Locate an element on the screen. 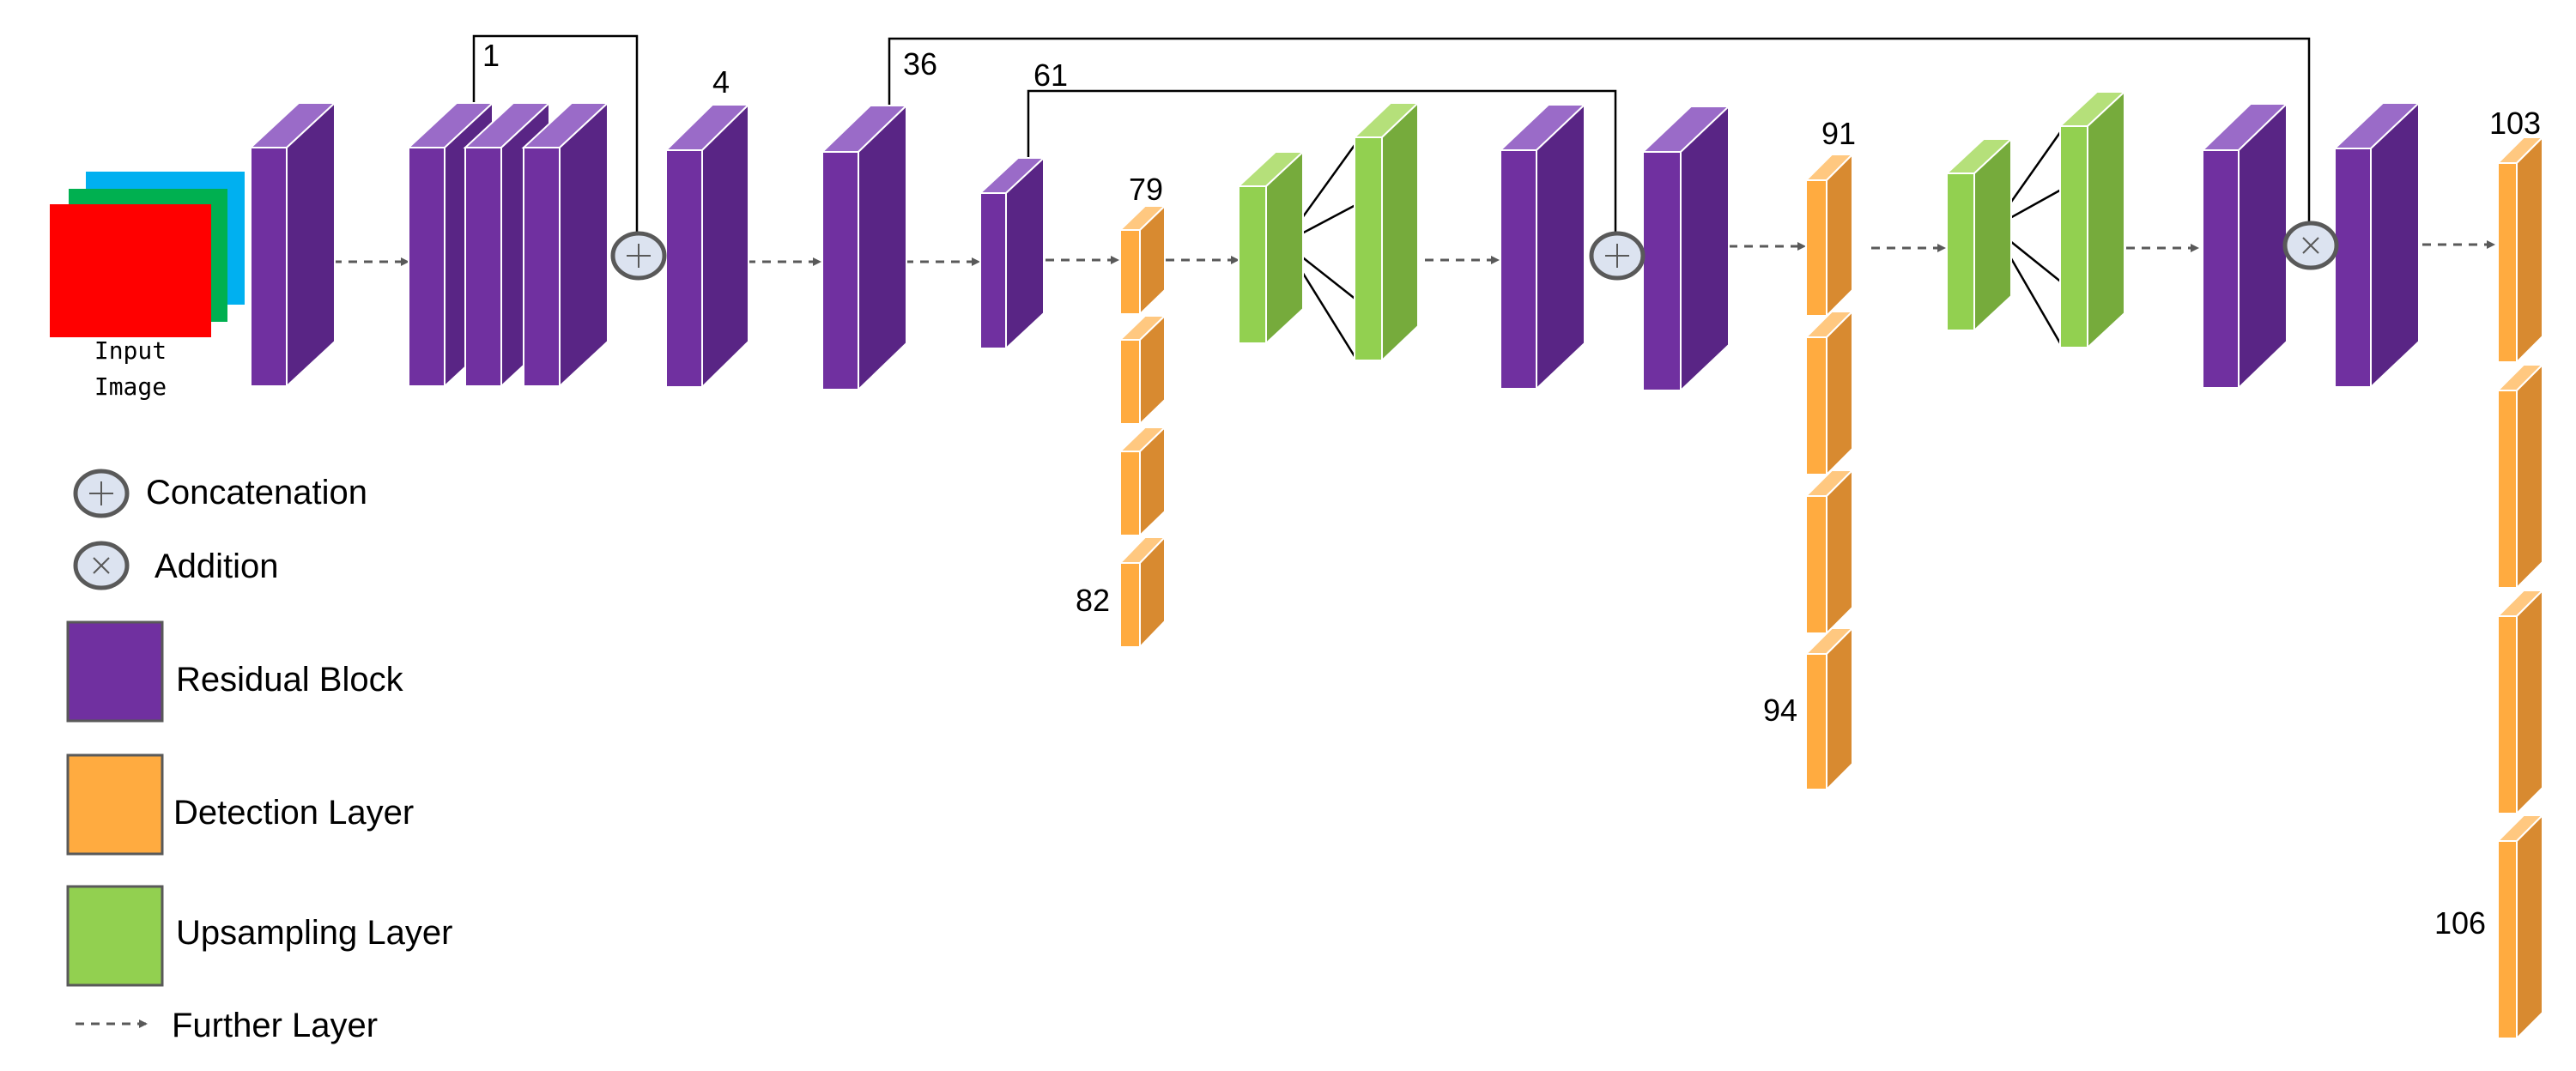  legend-addition-icon is located at coordinates (101, 565).